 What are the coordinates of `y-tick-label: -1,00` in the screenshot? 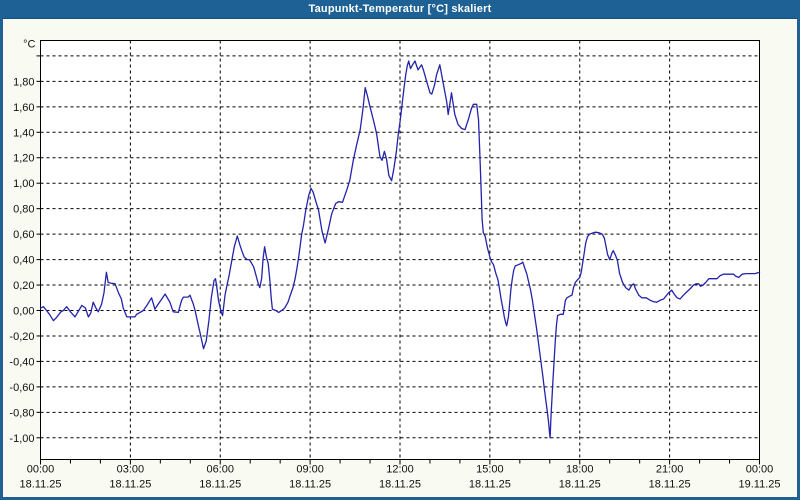 It's located at (21, 439).